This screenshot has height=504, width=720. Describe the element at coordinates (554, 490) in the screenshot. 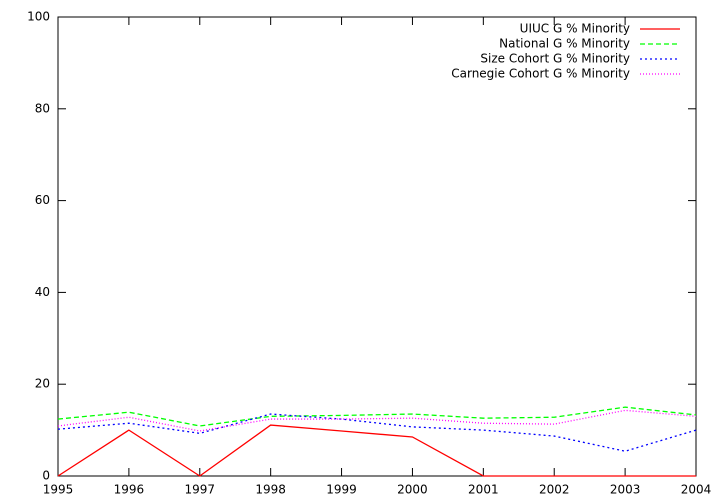

I see `x-tick-label: 2002` at that location.